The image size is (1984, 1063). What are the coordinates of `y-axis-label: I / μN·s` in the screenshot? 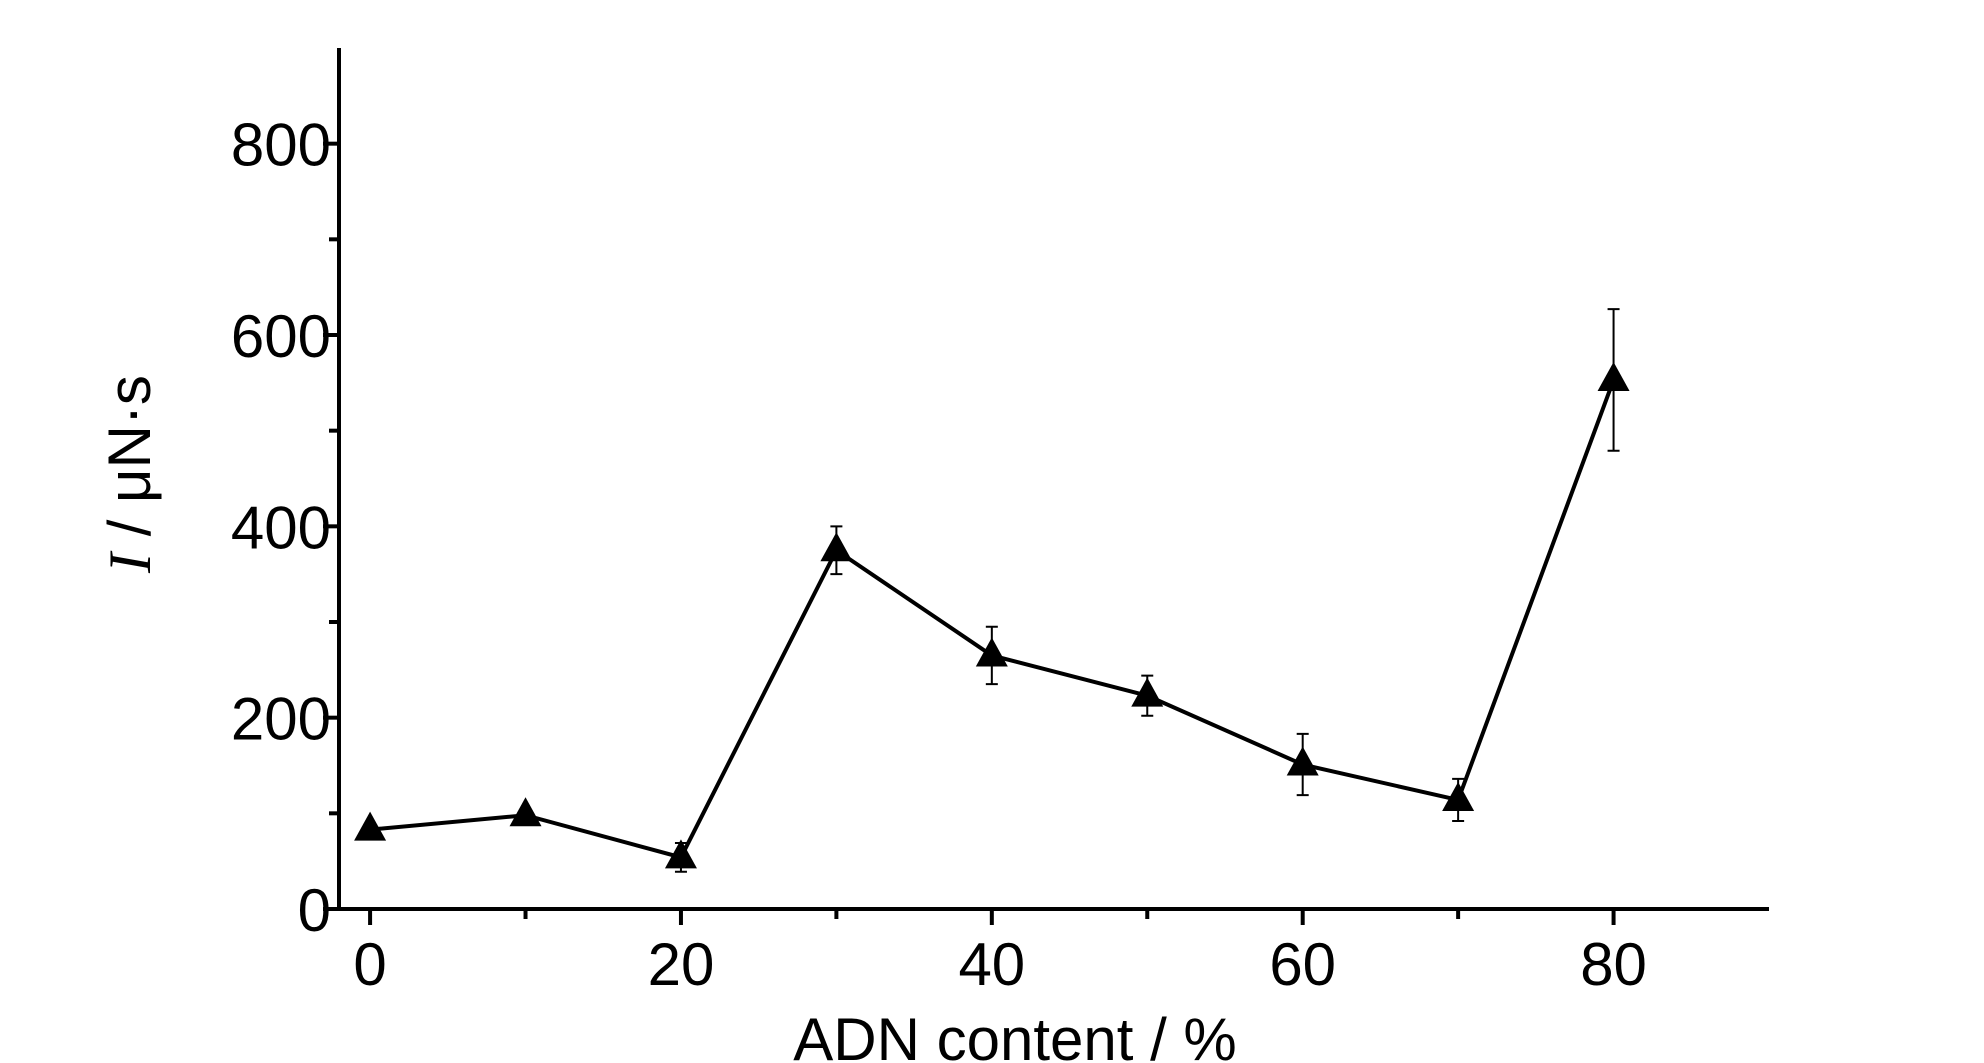 It's located at (129, 474).